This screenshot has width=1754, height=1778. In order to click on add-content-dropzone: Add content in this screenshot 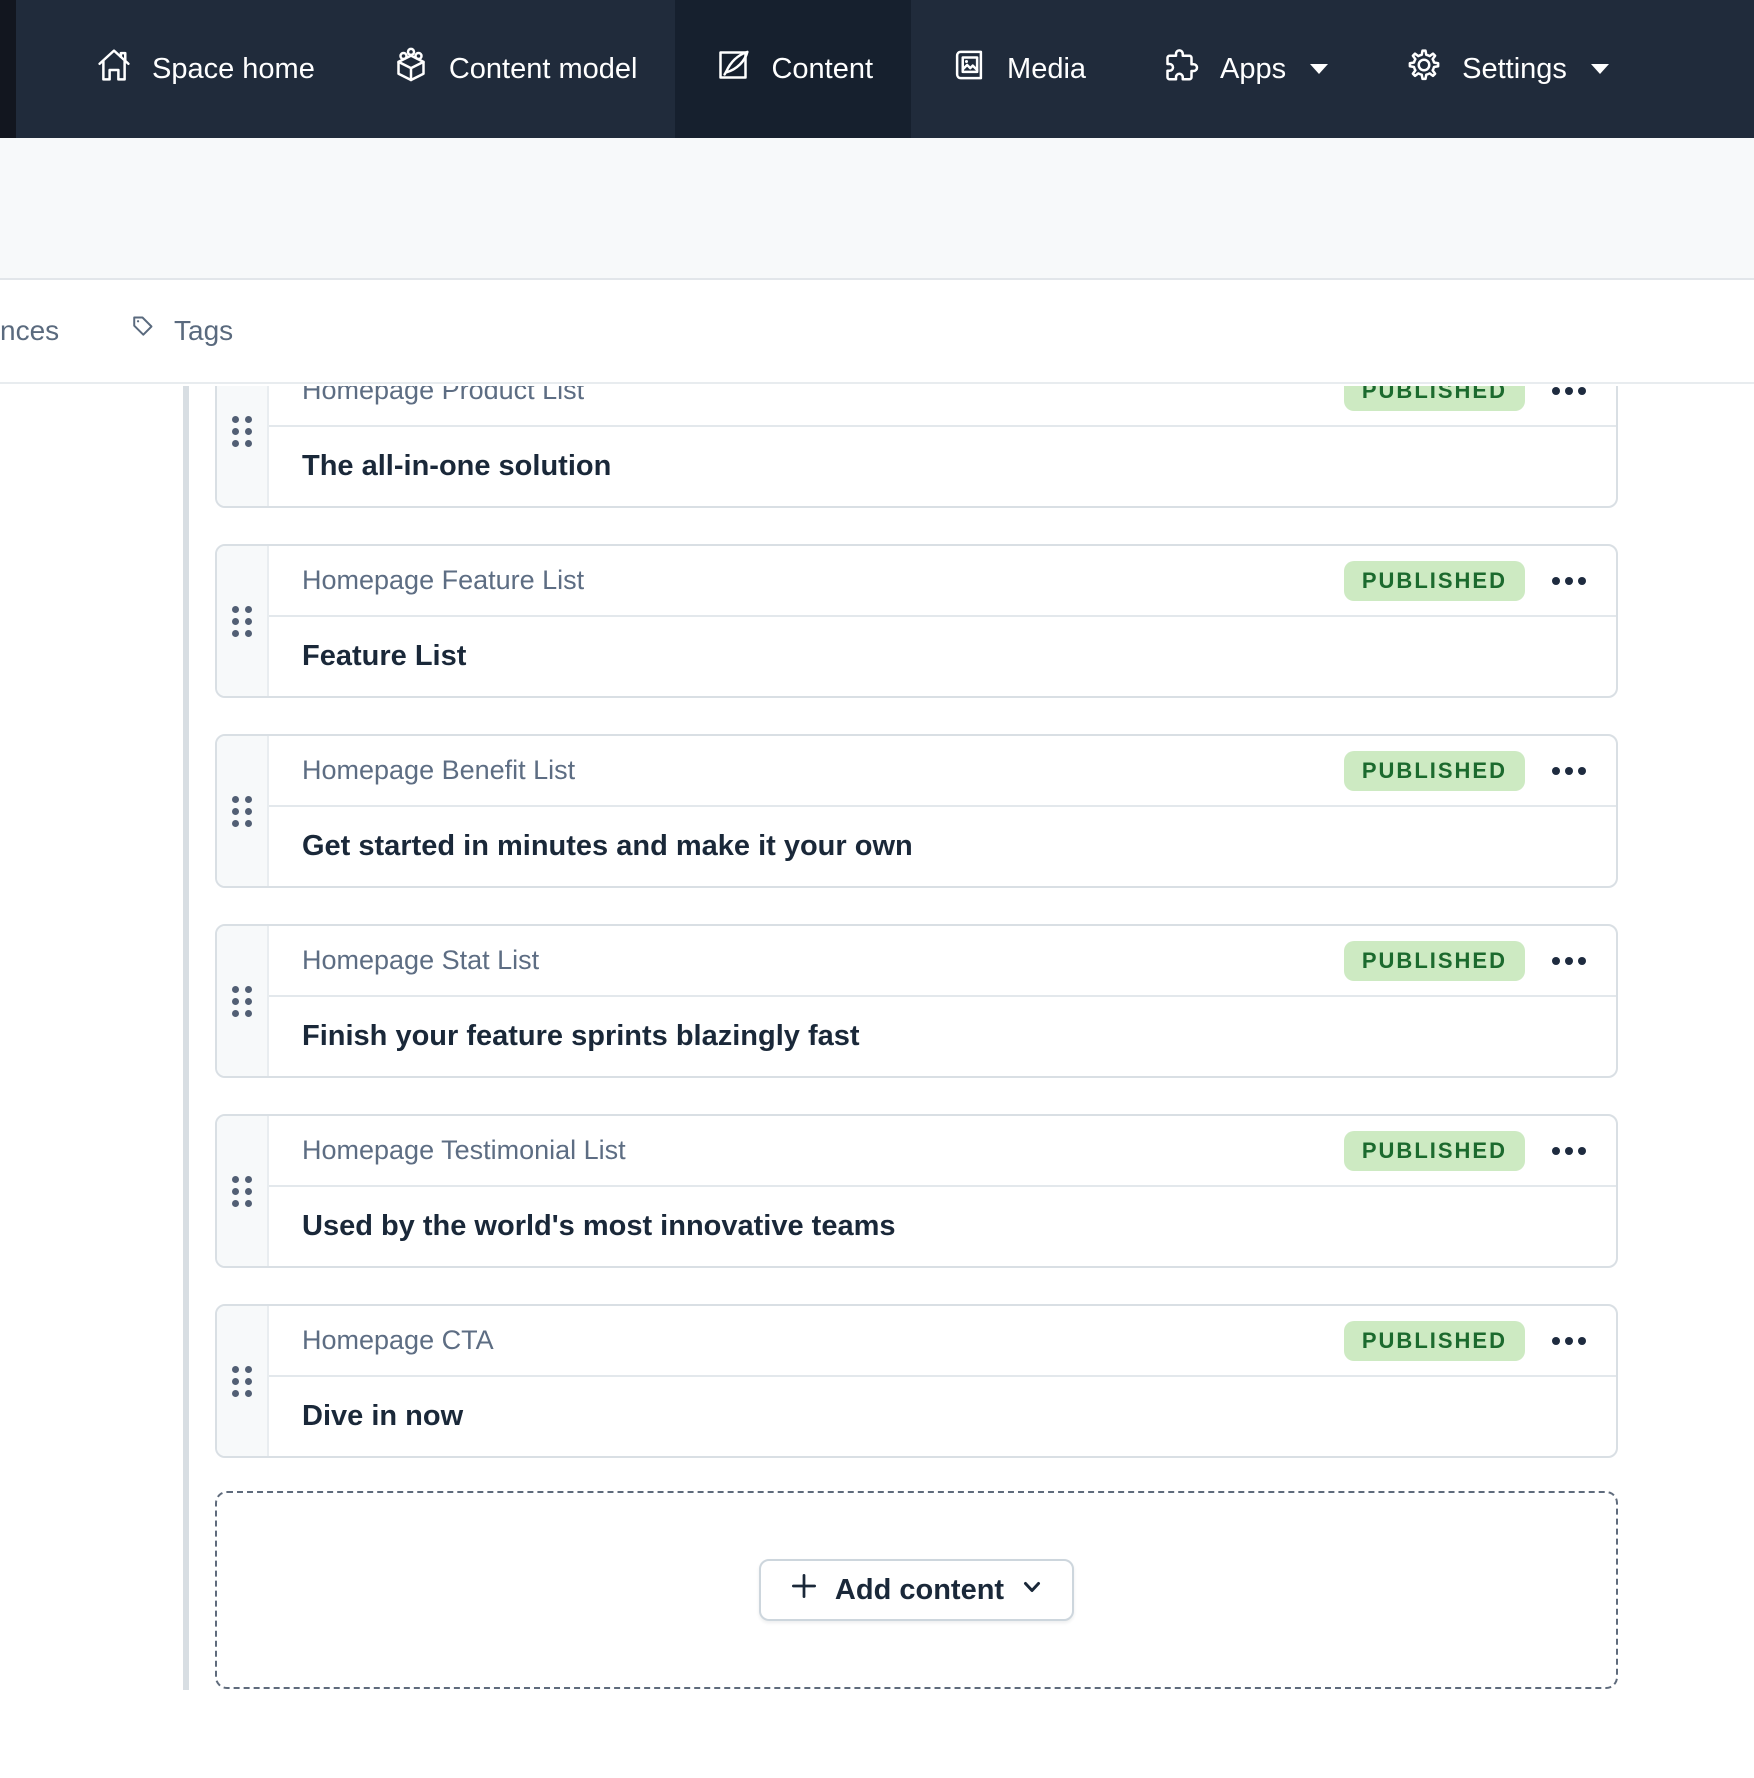, I will do `click(916, 1590)`.